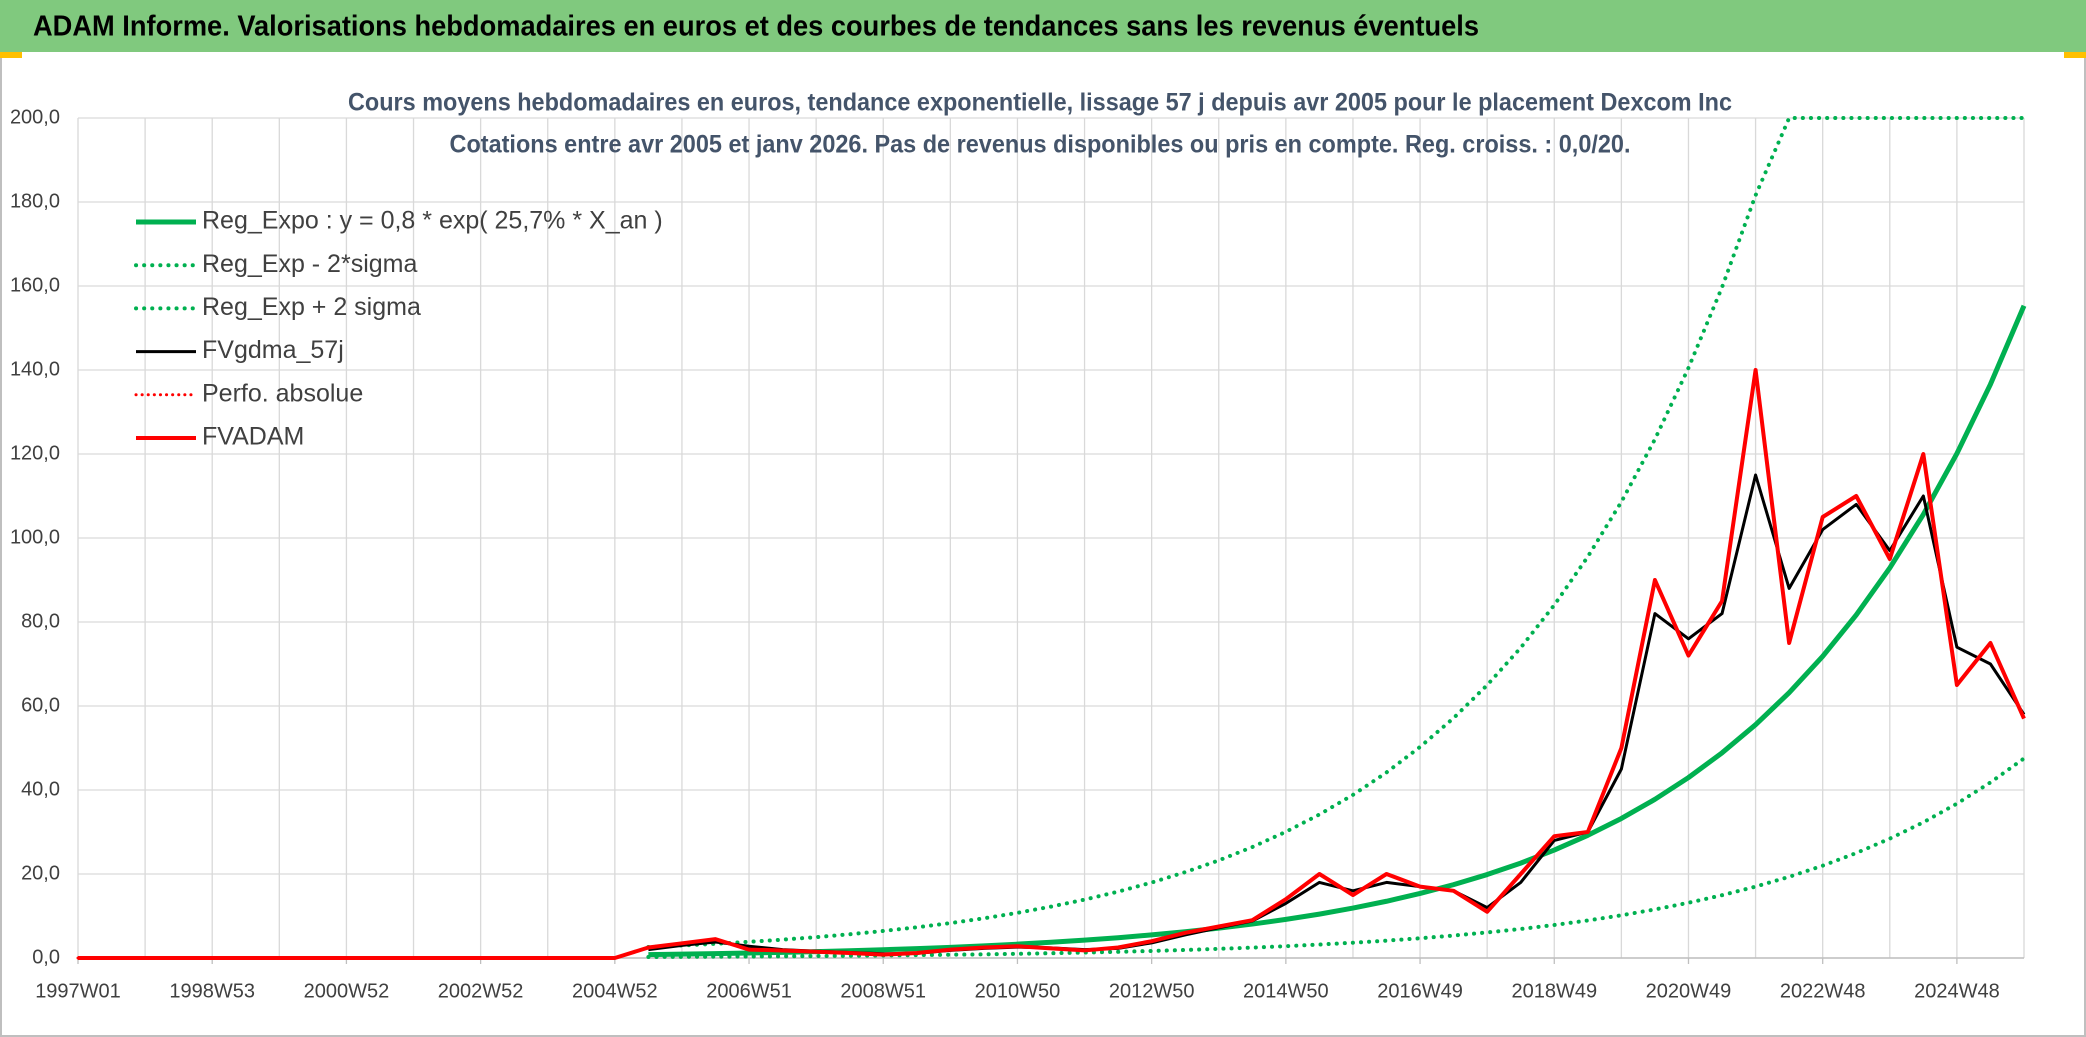 This screenshot has height=1037, width=2086. What do you see at coordinates (35, 369) in the screenshot?
I see `y-tick-label: 140,0` at bounding box center [35, 369].